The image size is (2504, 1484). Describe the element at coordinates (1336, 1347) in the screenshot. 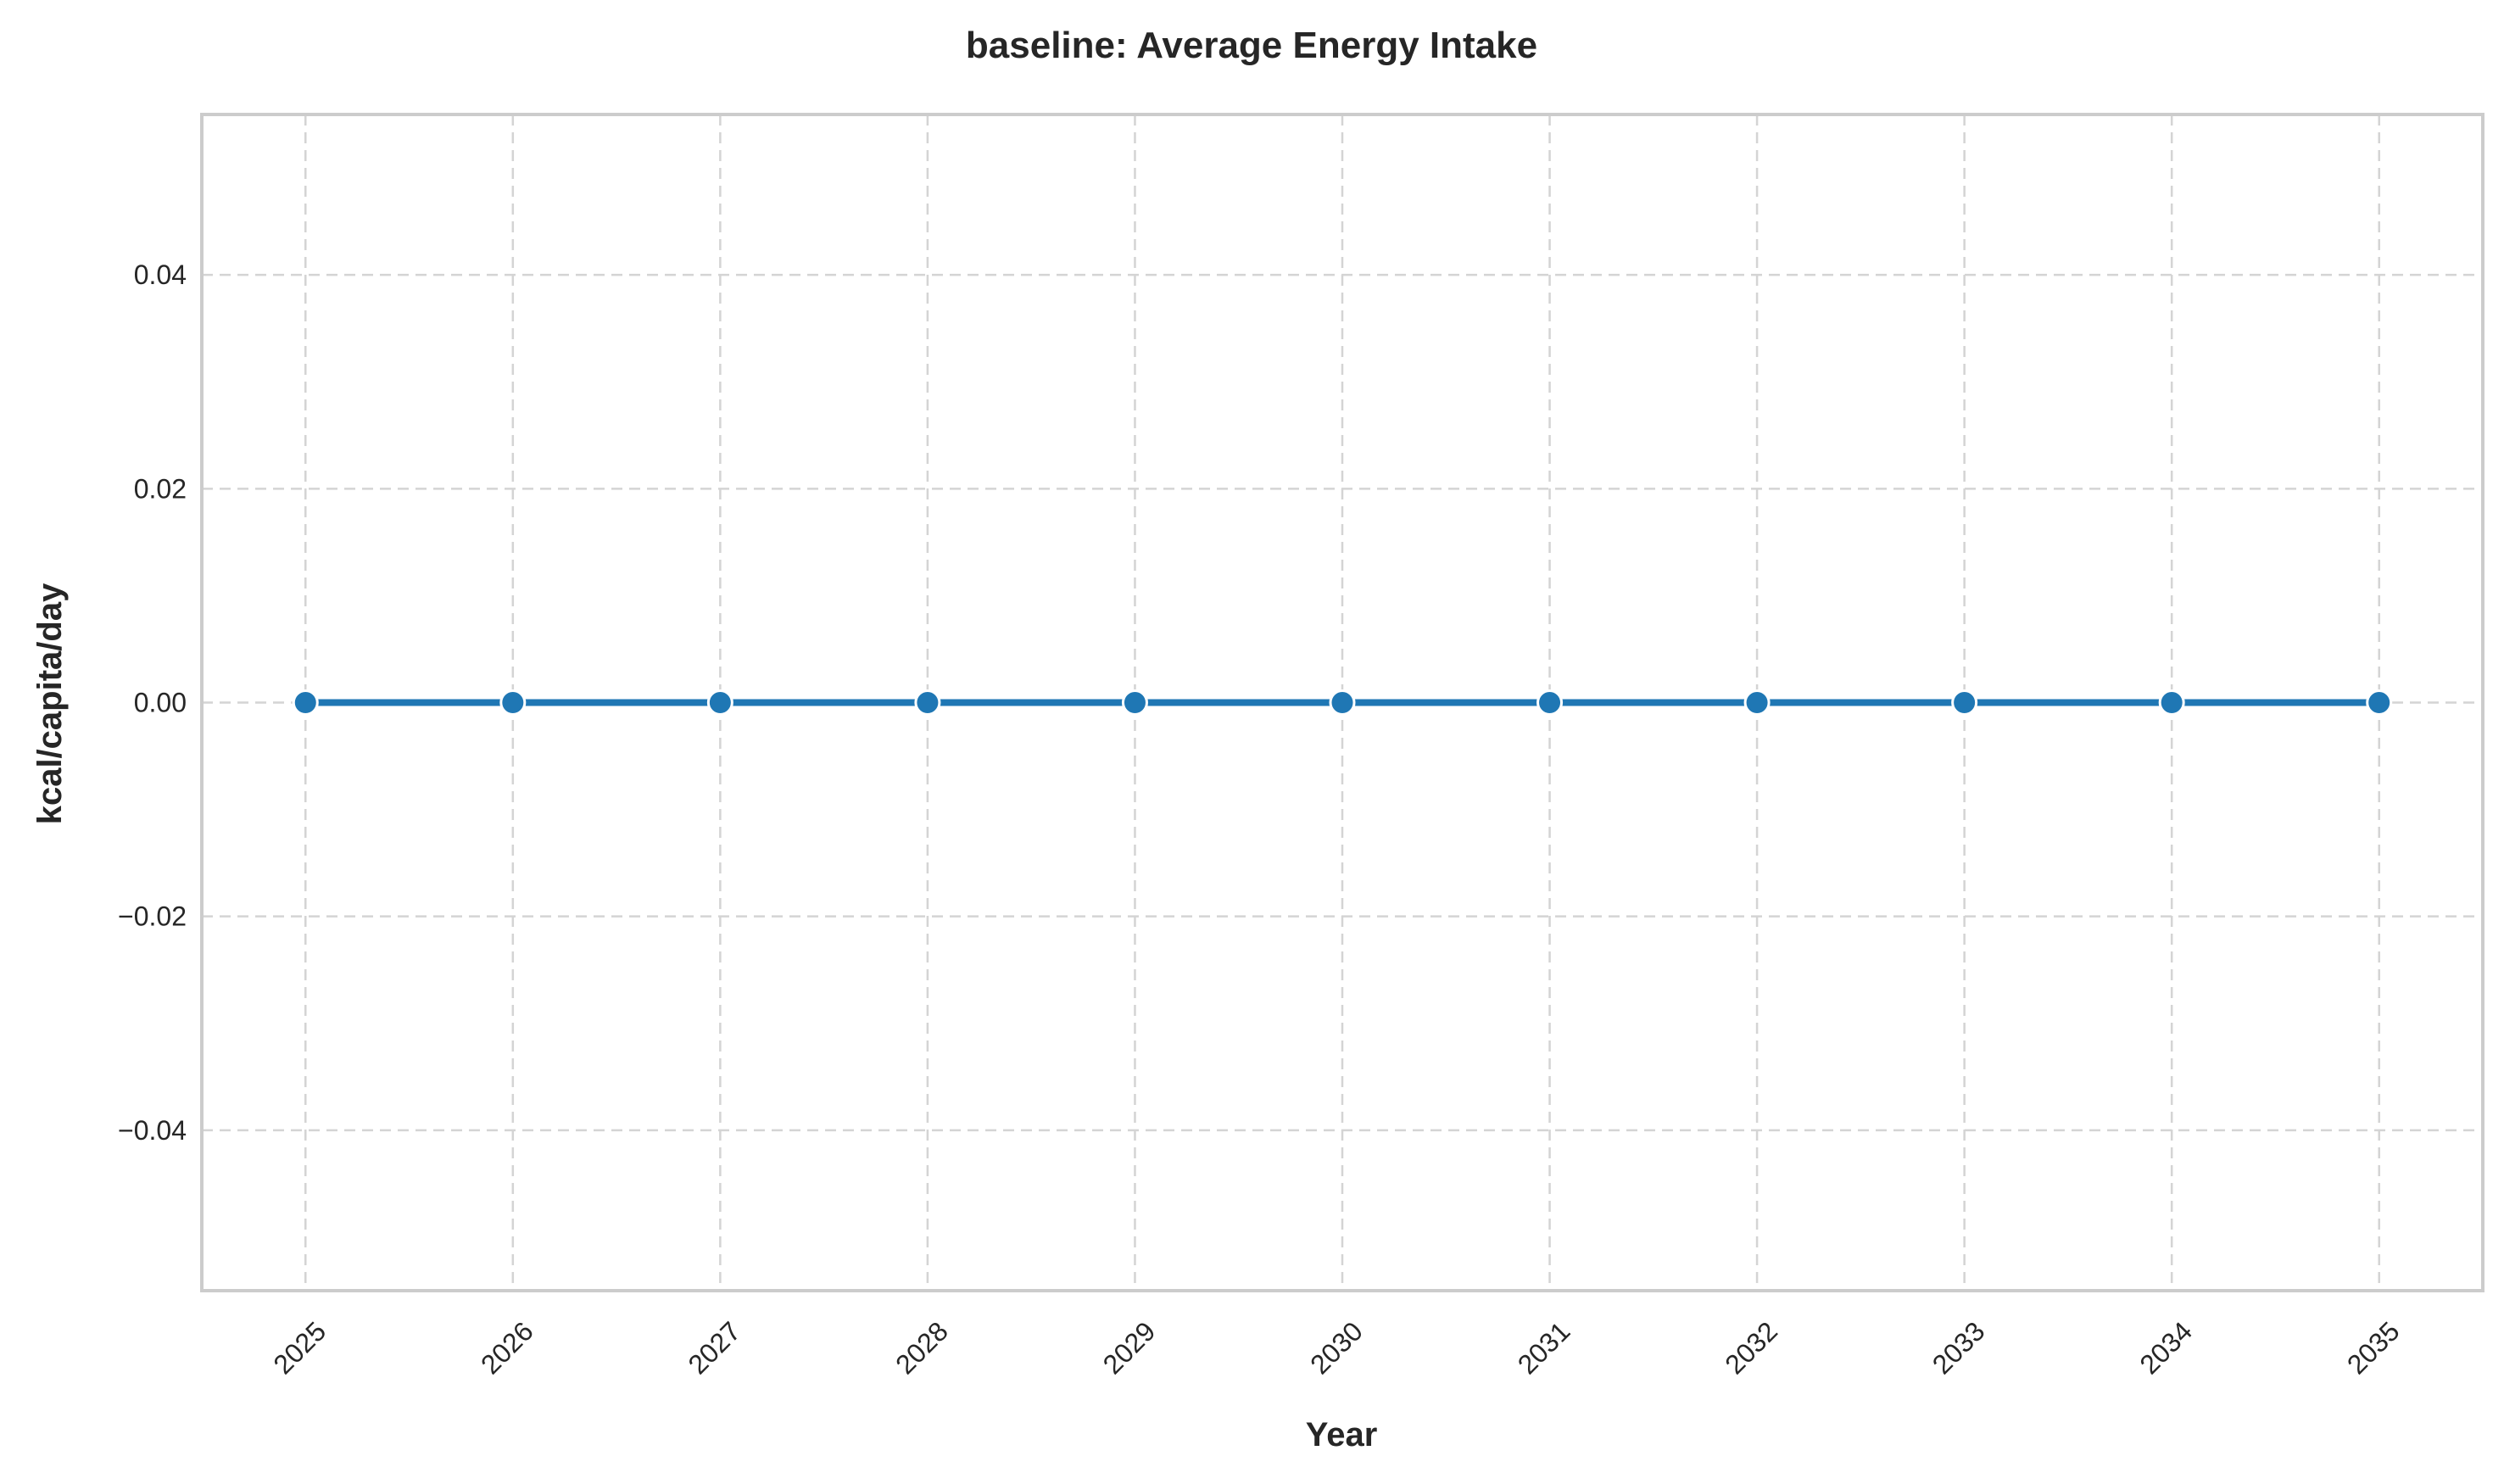

I see `x-tick-label: 2030` at that location.